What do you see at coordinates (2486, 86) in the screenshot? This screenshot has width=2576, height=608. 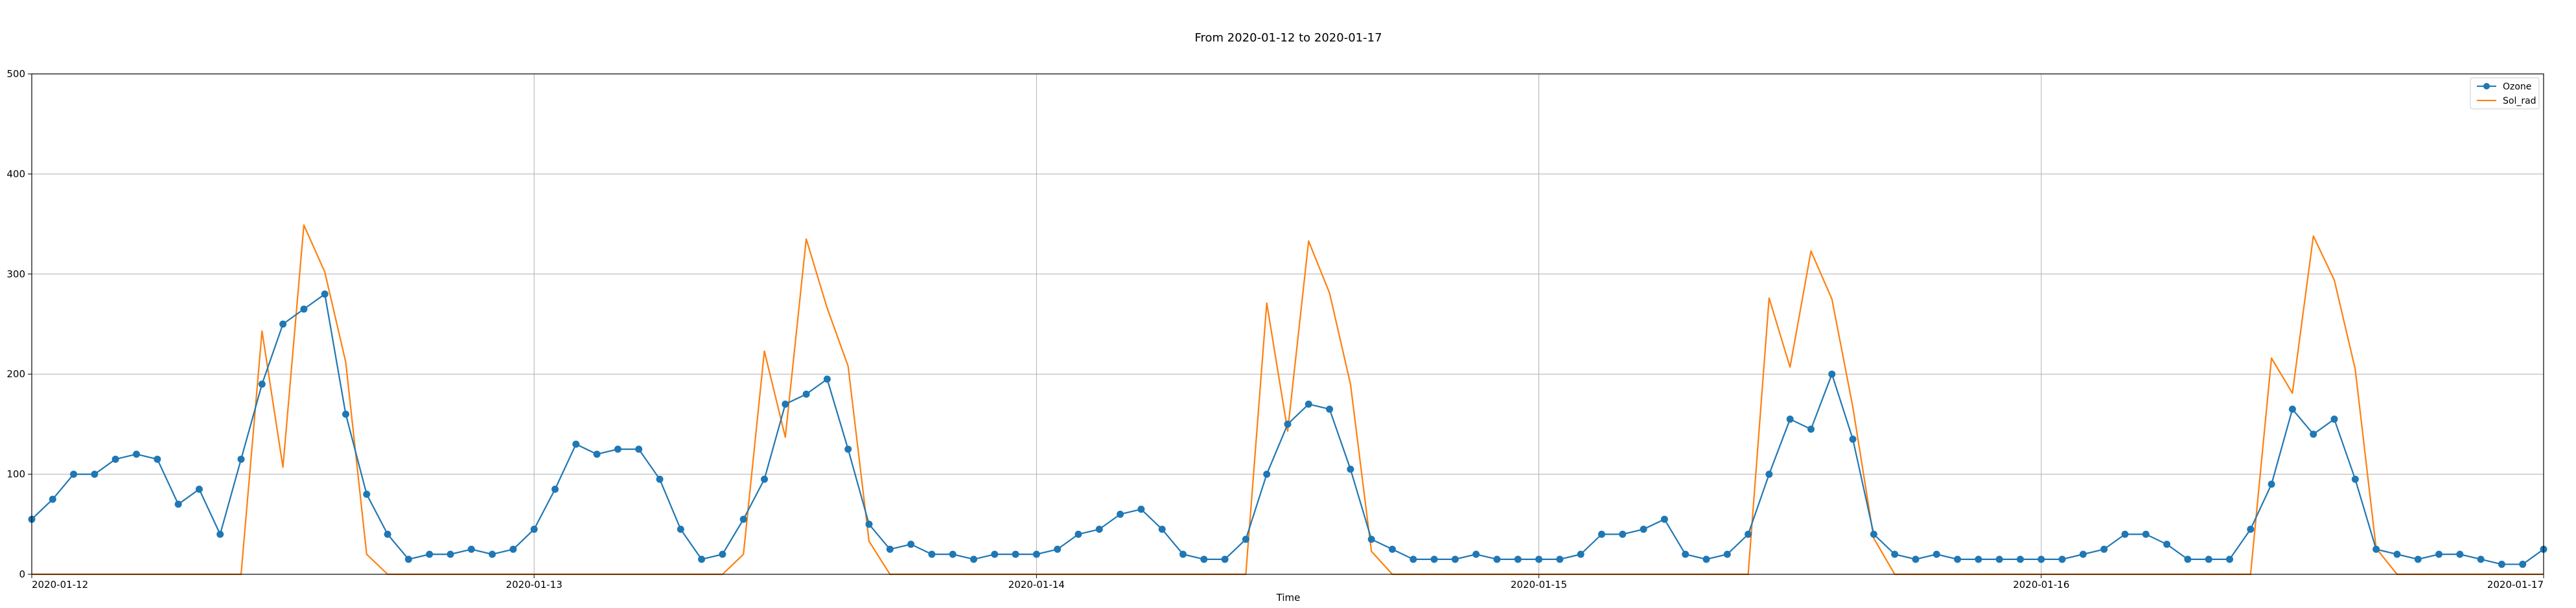 I see `legend-marker-ozone` at bounding box center [2486, 86].